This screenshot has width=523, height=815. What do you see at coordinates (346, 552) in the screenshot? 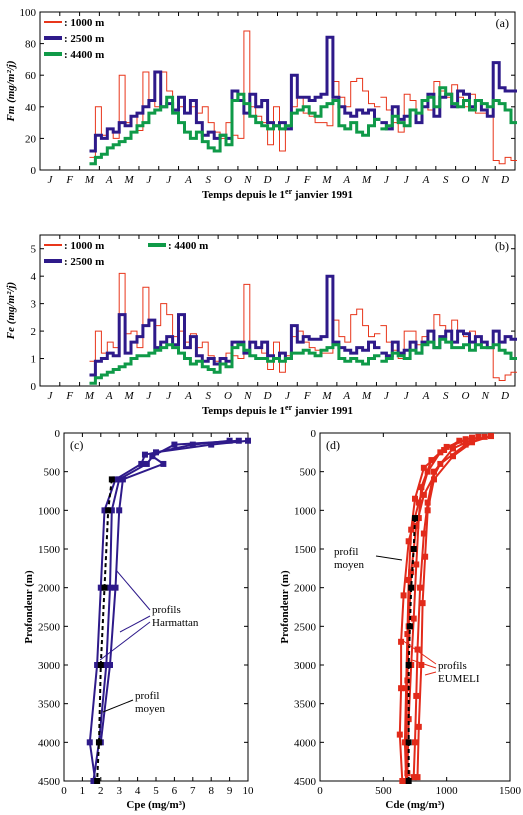
I see `annotation-profil: profil` at bounding box center [346, 552].